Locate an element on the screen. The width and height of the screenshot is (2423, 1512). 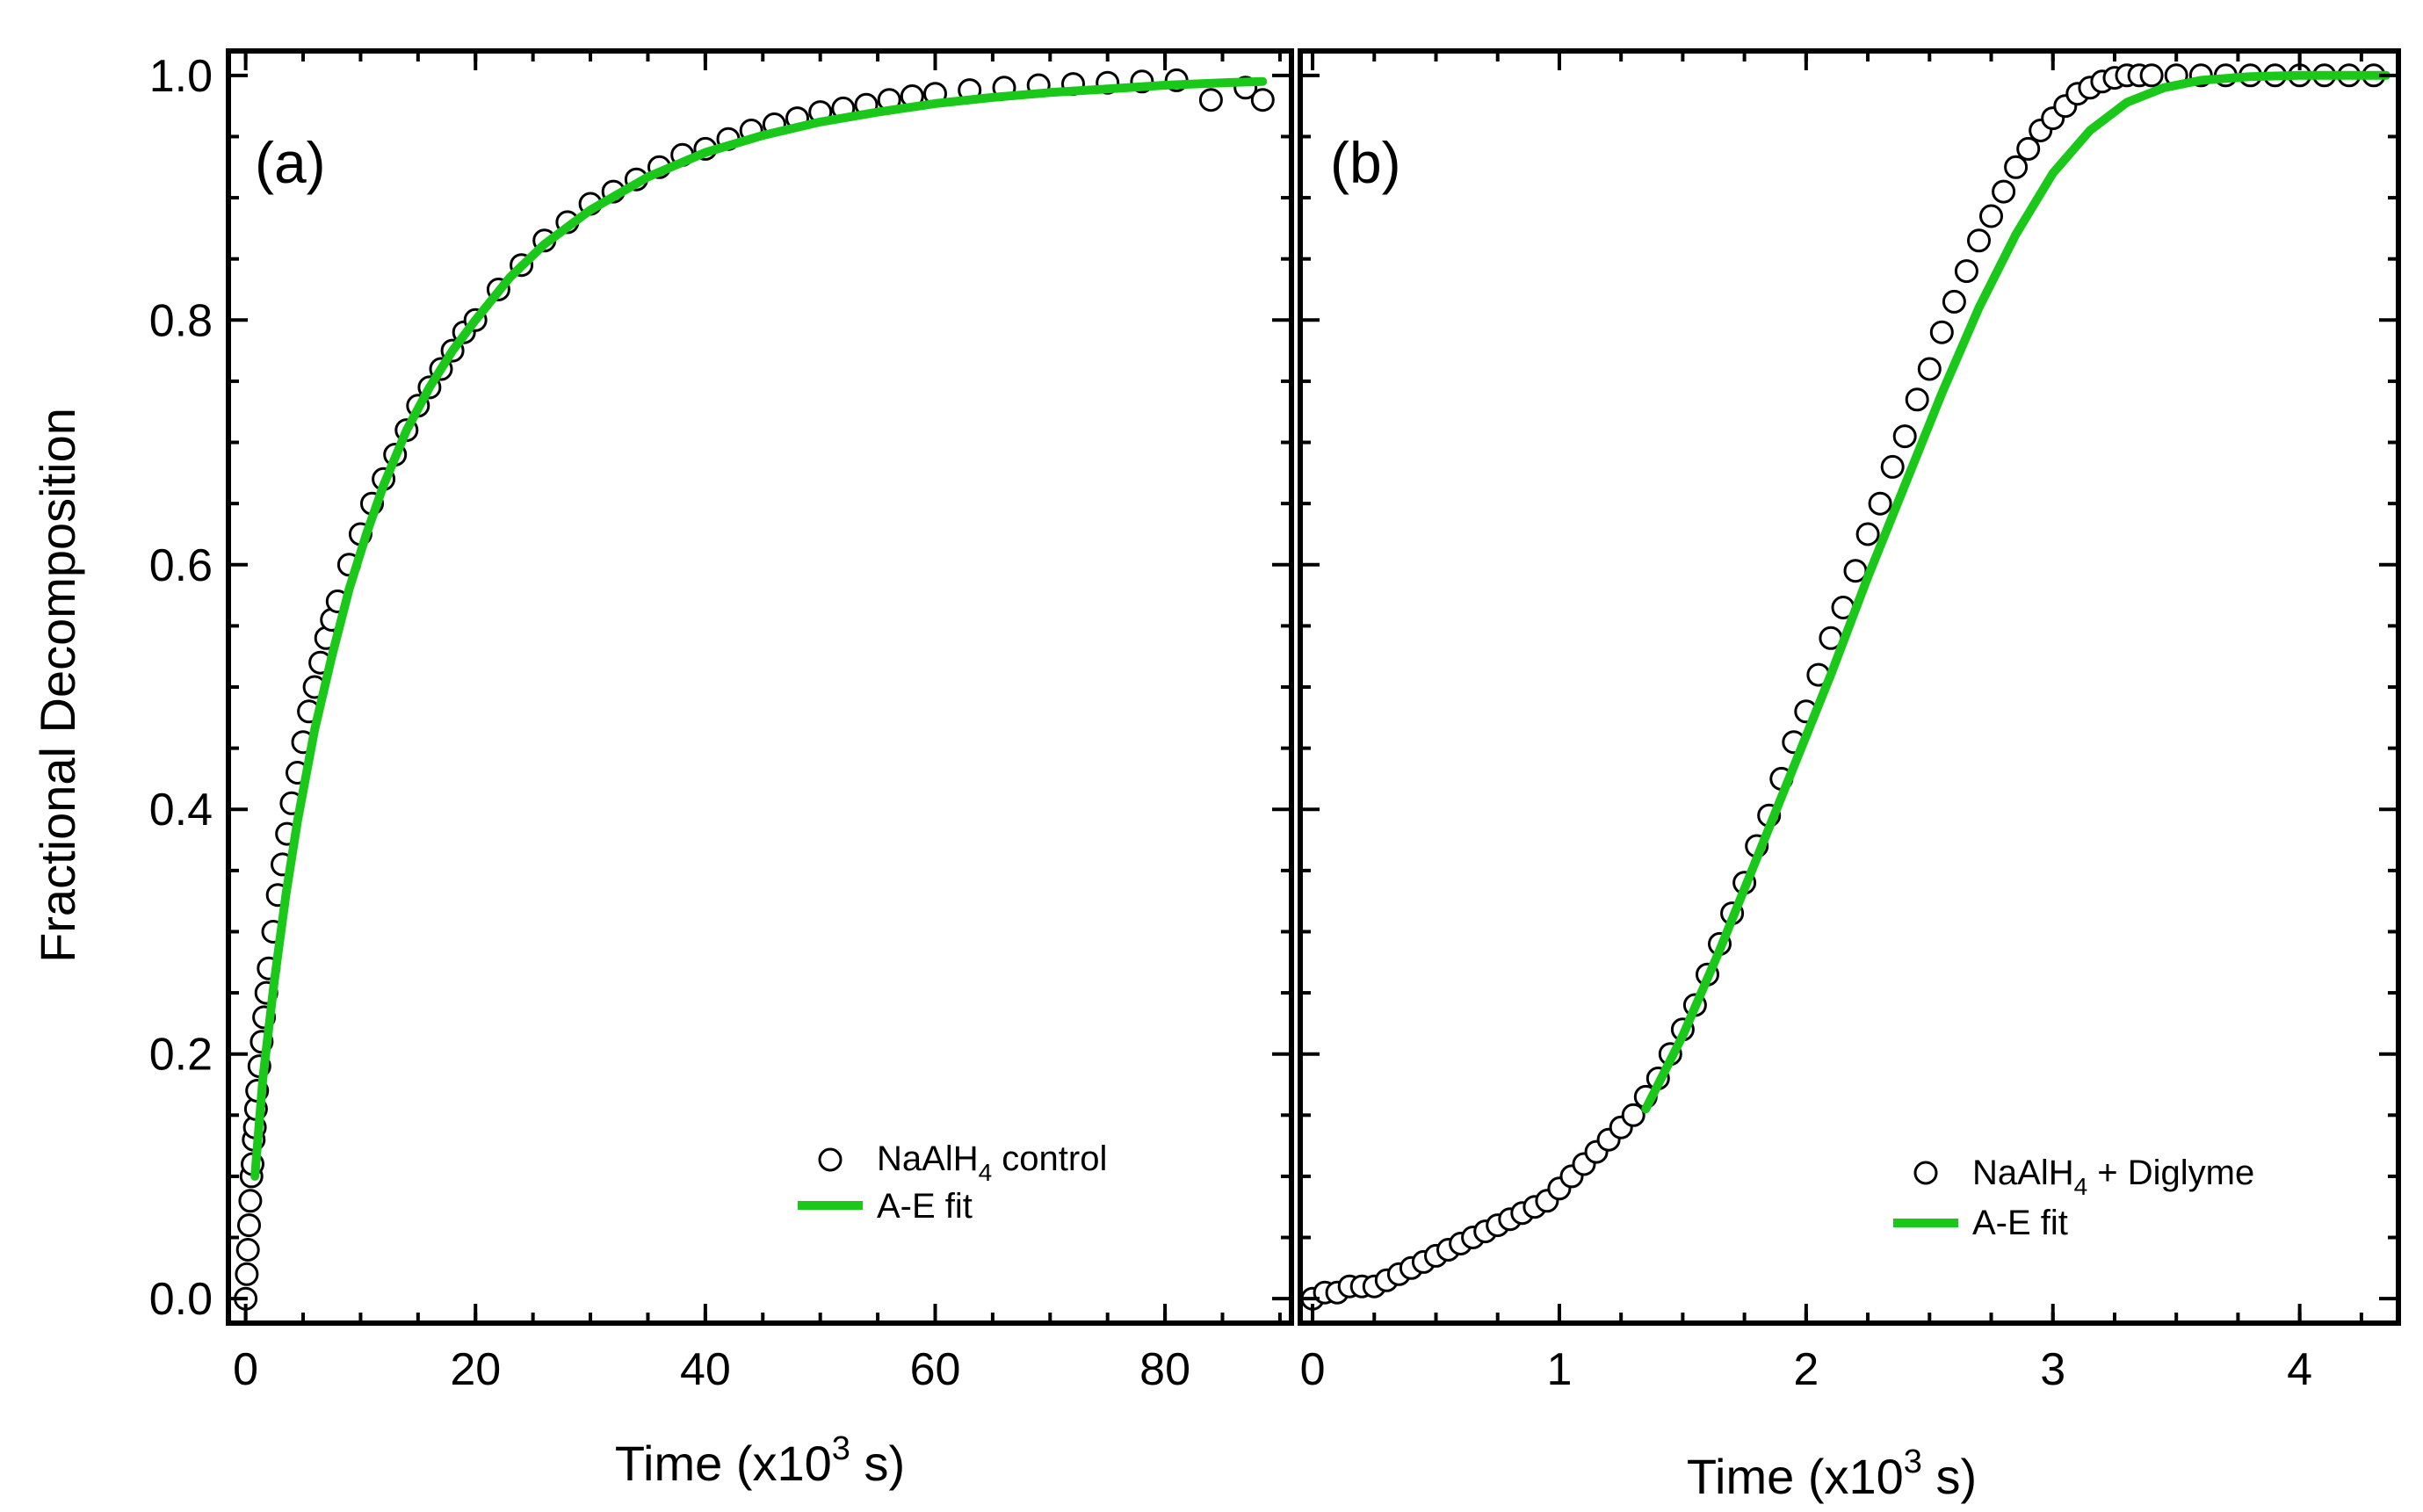
panel-a-xlabel-main: Time (x10 is located at coordinates (723, 1463).